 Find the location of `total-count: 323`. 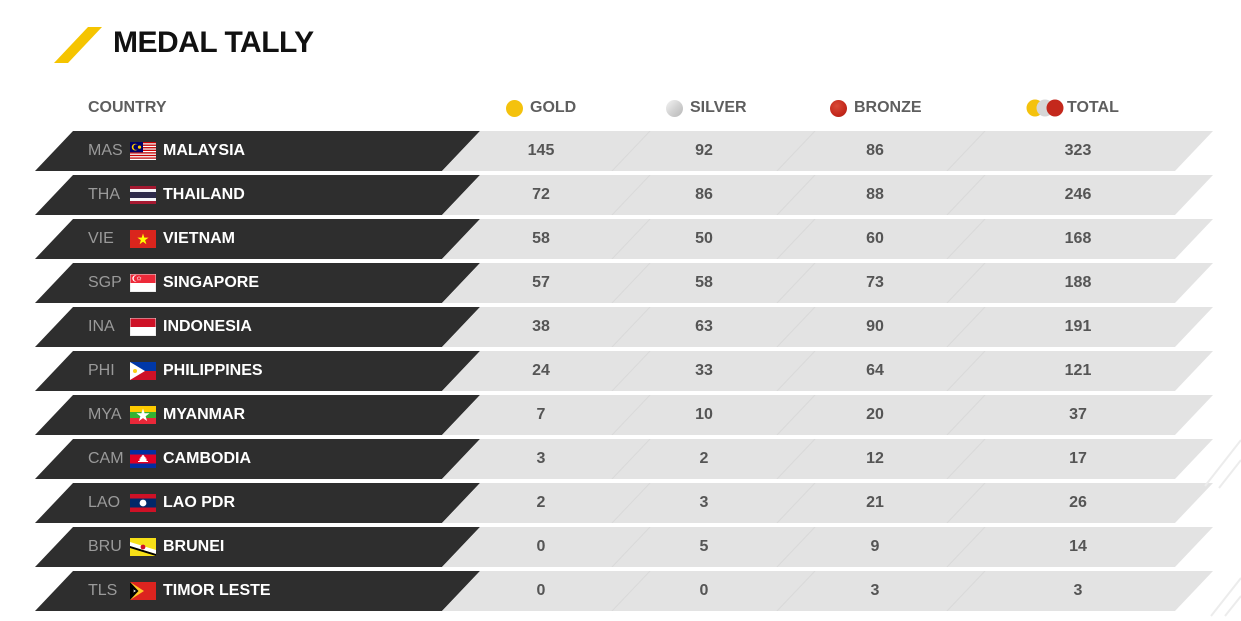

total-count: 323 is located at coordinates (1078, 150).